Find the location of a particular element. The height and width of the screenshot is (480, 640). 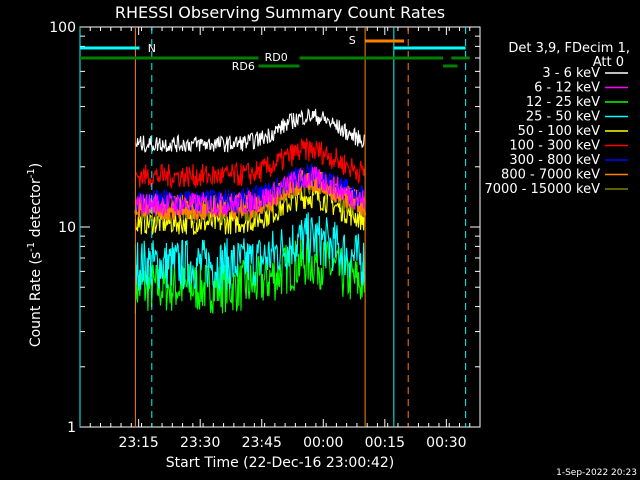

legend-label-2: 12 - 25 keV is located at coordinates (563, 102).